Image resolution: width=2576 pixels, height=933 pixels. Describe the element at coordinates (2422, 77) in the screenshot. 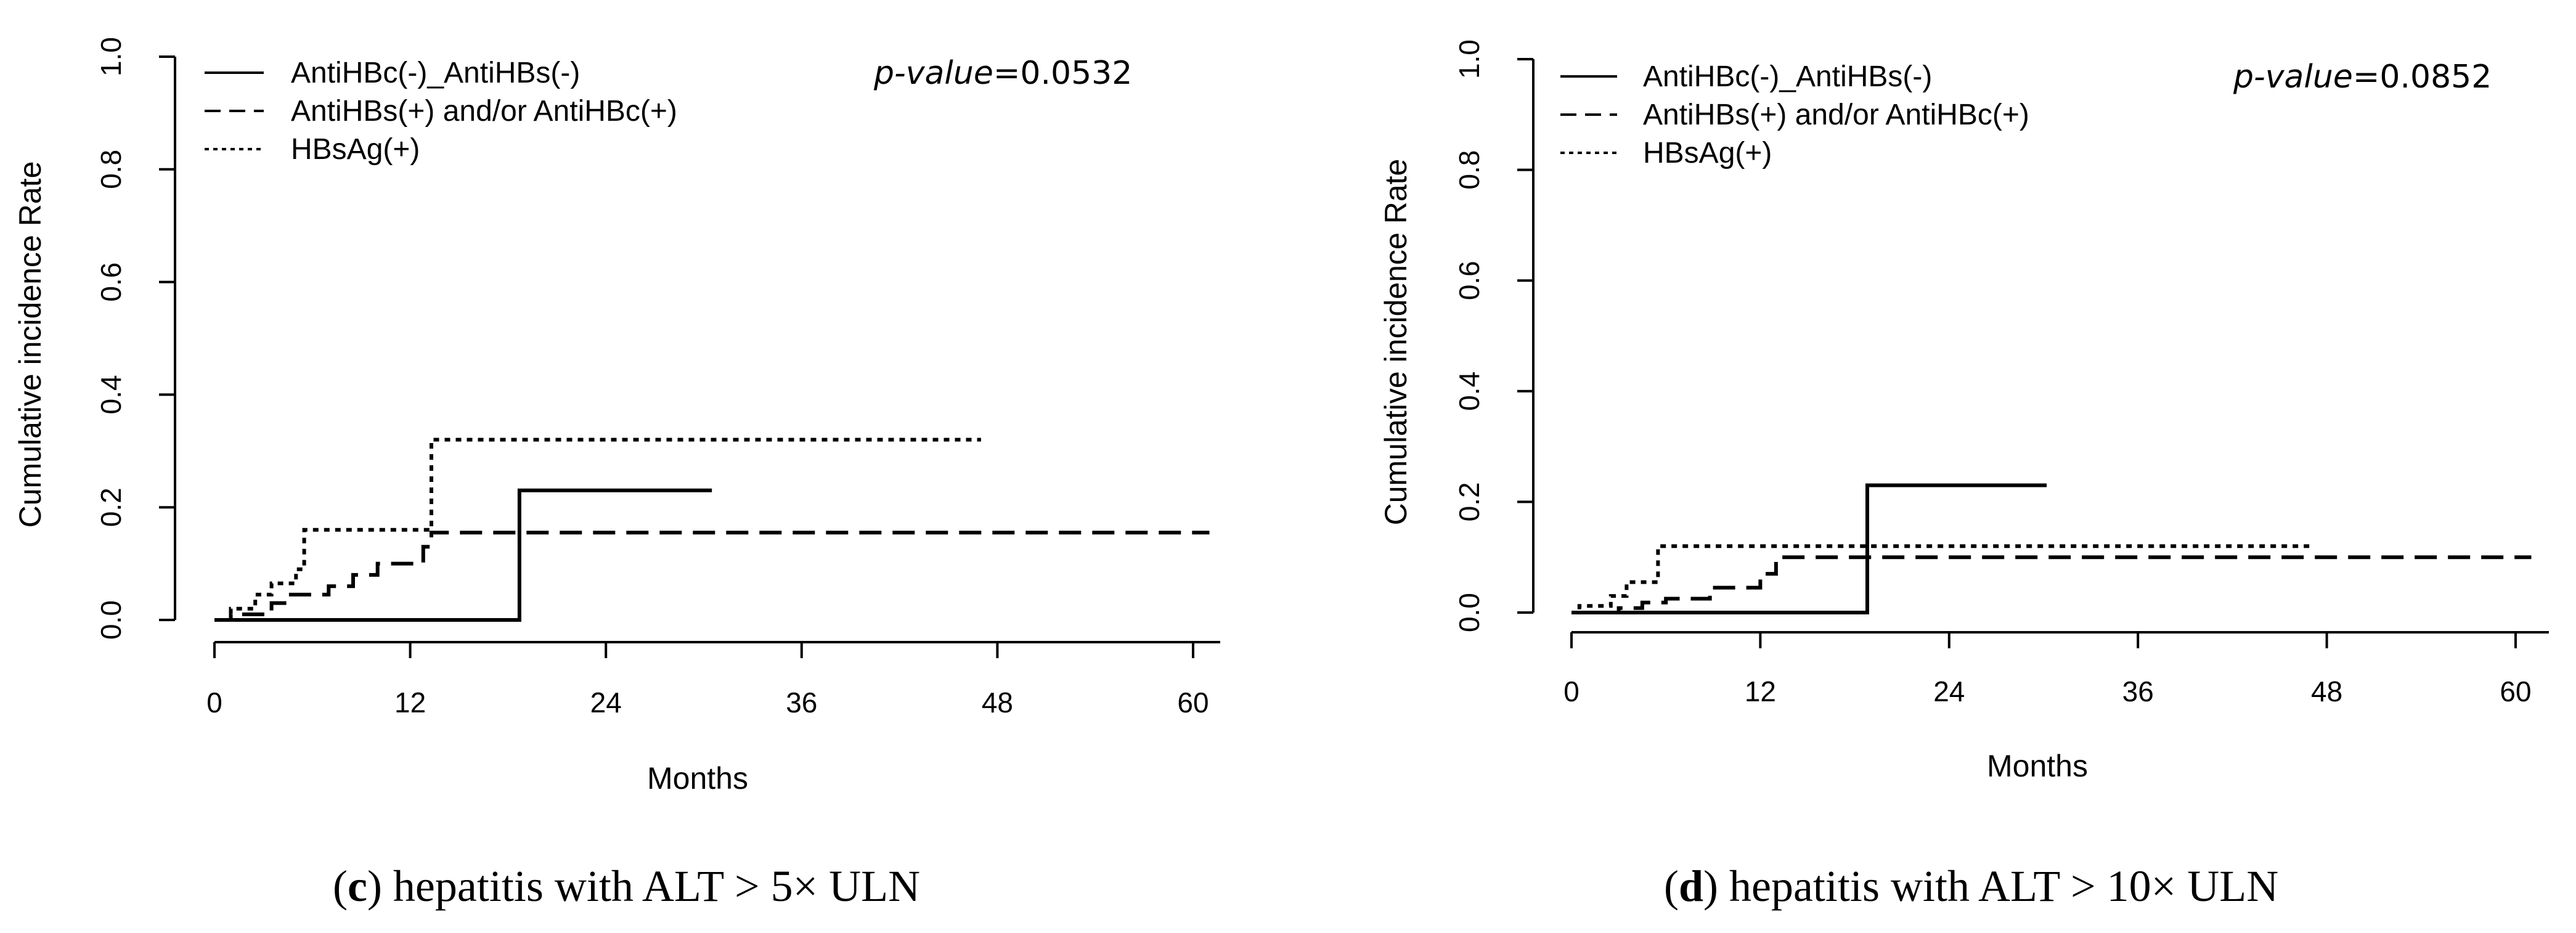

I see `p-value-number: =0.0852` at that location.